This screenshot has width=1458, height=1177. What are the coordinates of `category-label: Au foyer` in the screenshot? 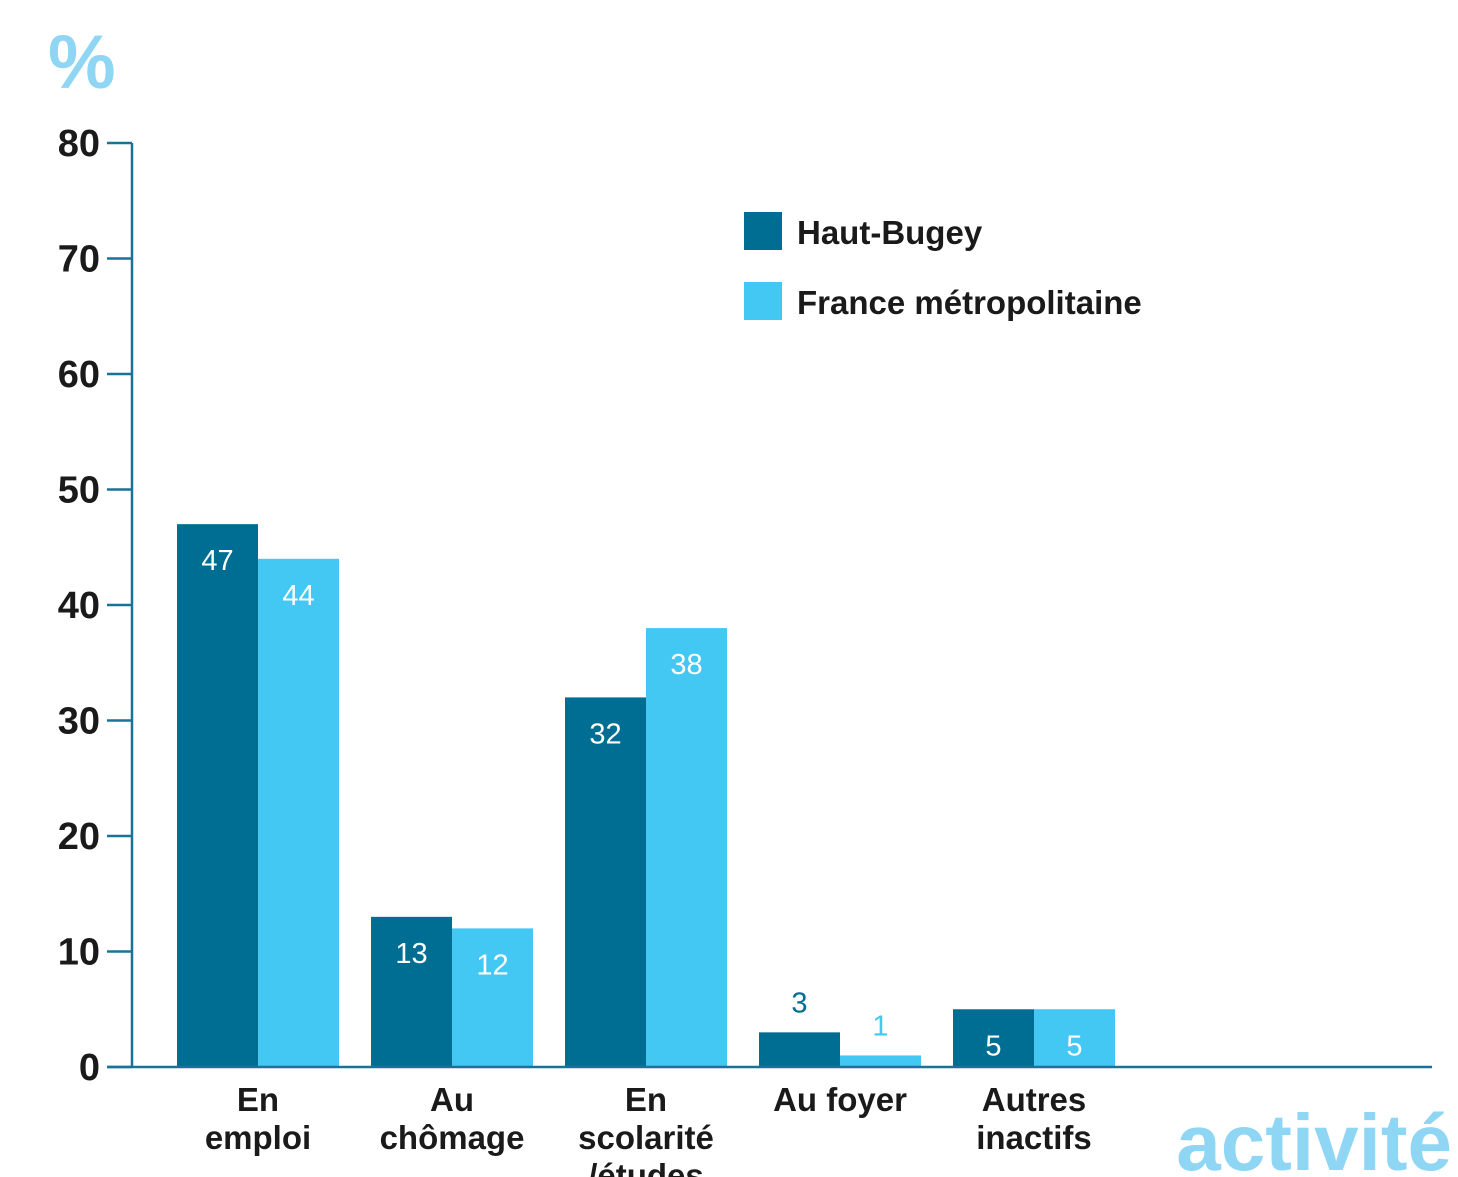 It's located at (840, 1099).